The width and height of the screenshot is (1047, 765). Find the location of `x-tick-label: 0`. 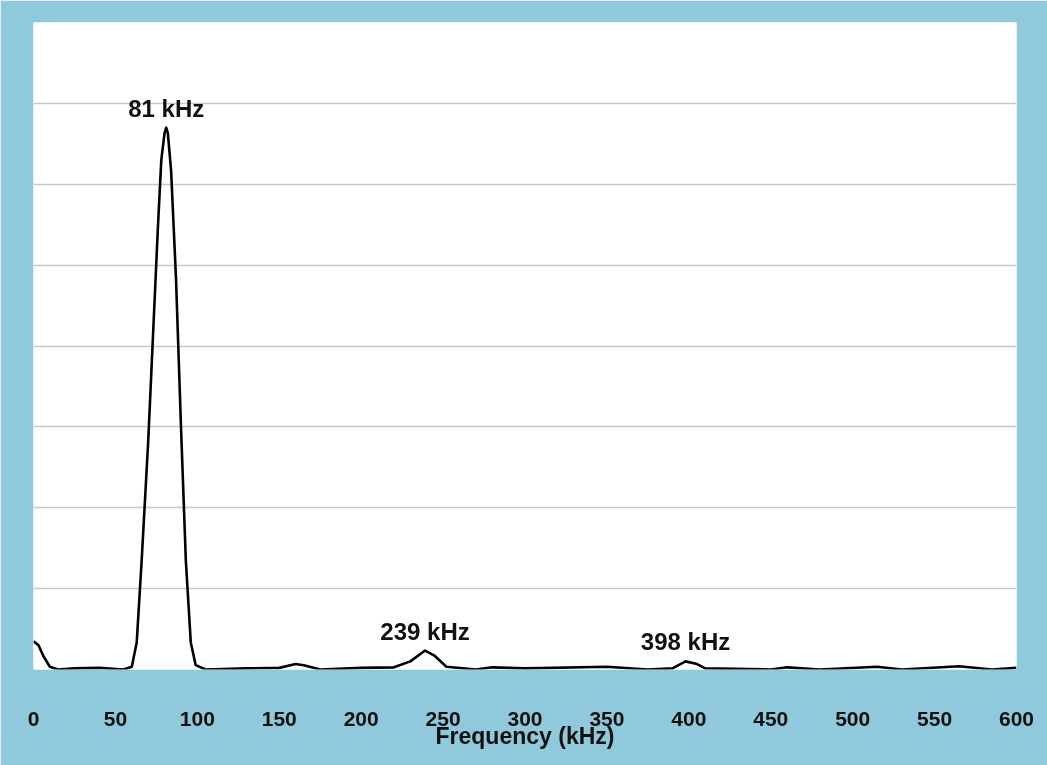

x-tick-label: 0 is located at coordinates (33, 718).